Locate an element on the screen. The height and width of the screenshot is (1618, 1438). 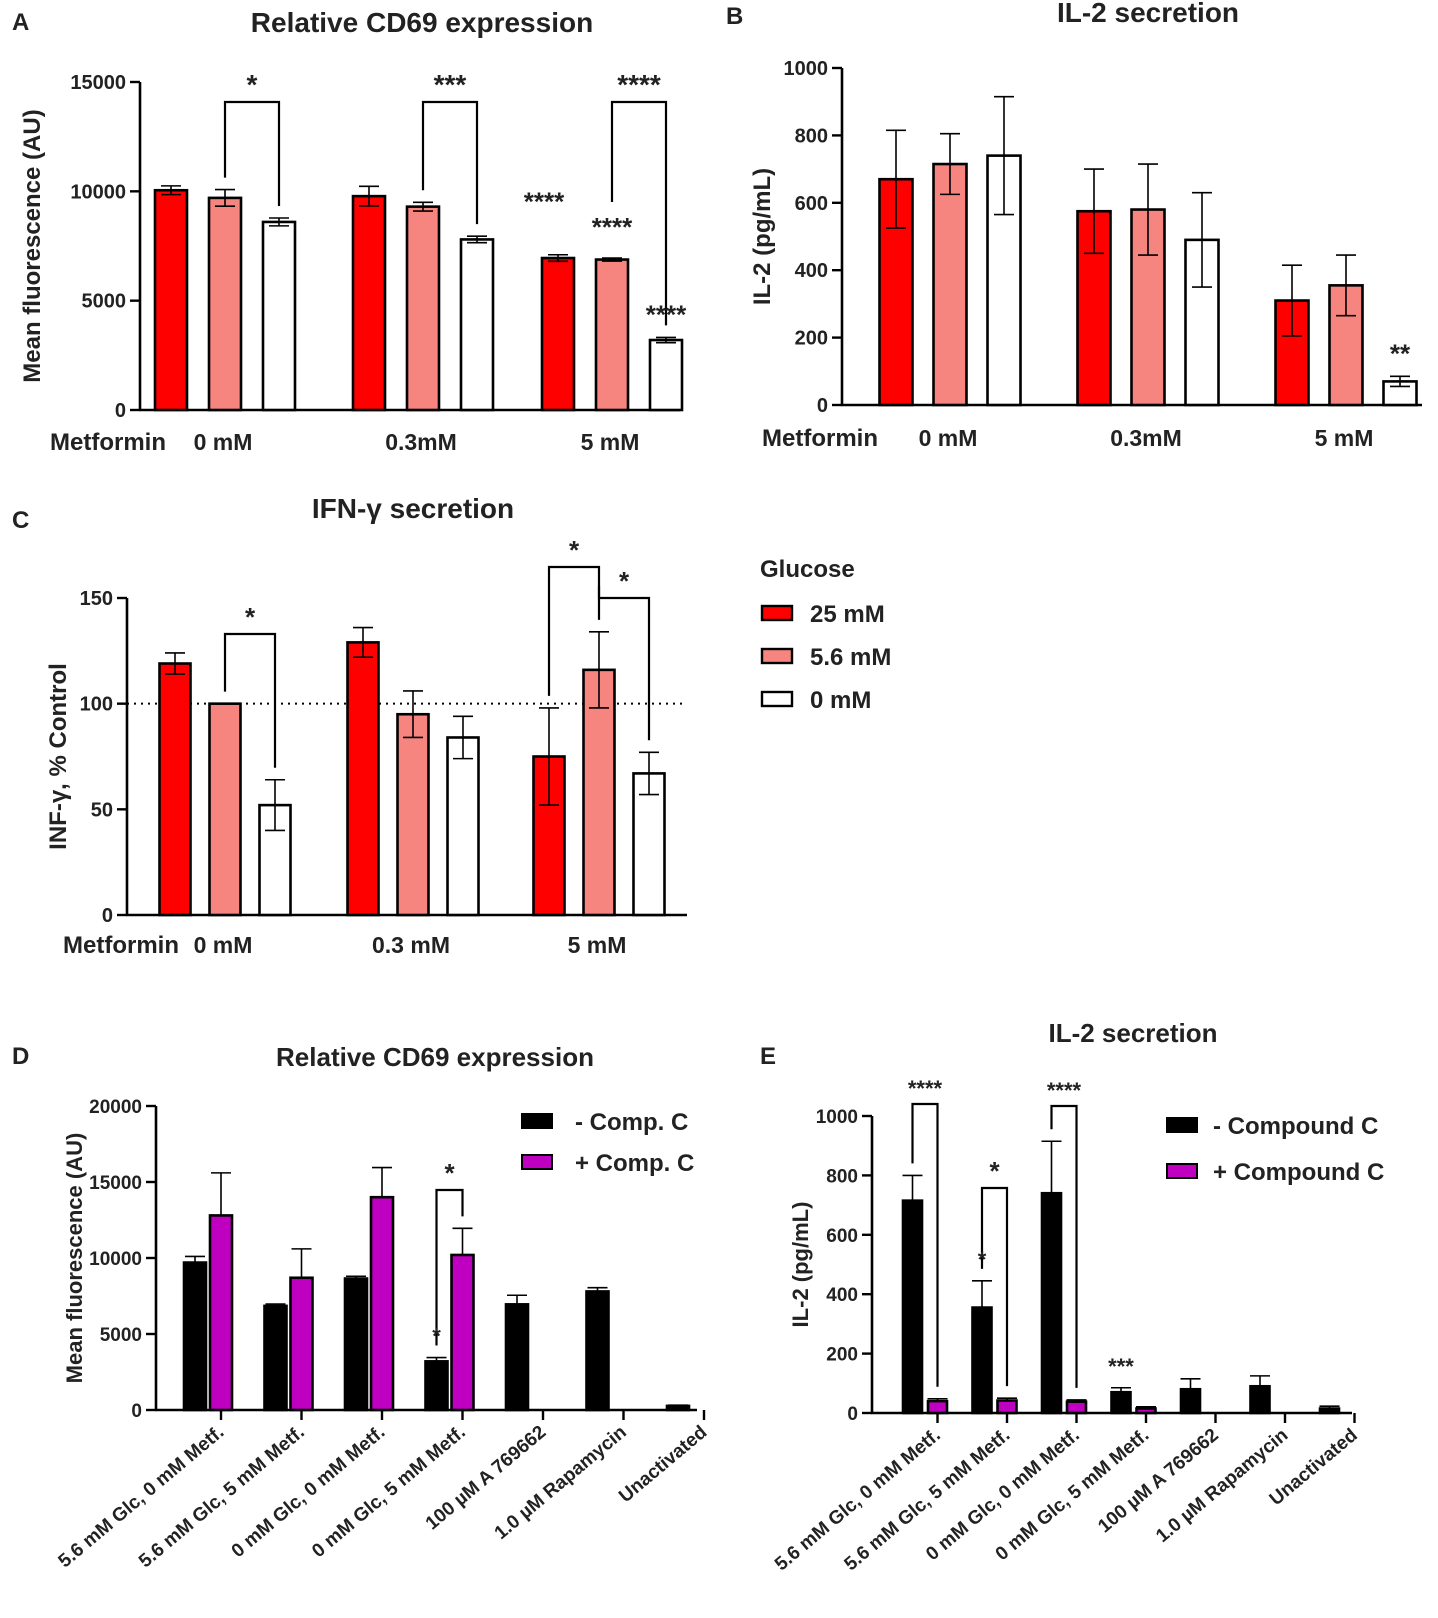
y-axis-label-d: Mean fluorescence (AU) is located at coordinates (74, 1258).